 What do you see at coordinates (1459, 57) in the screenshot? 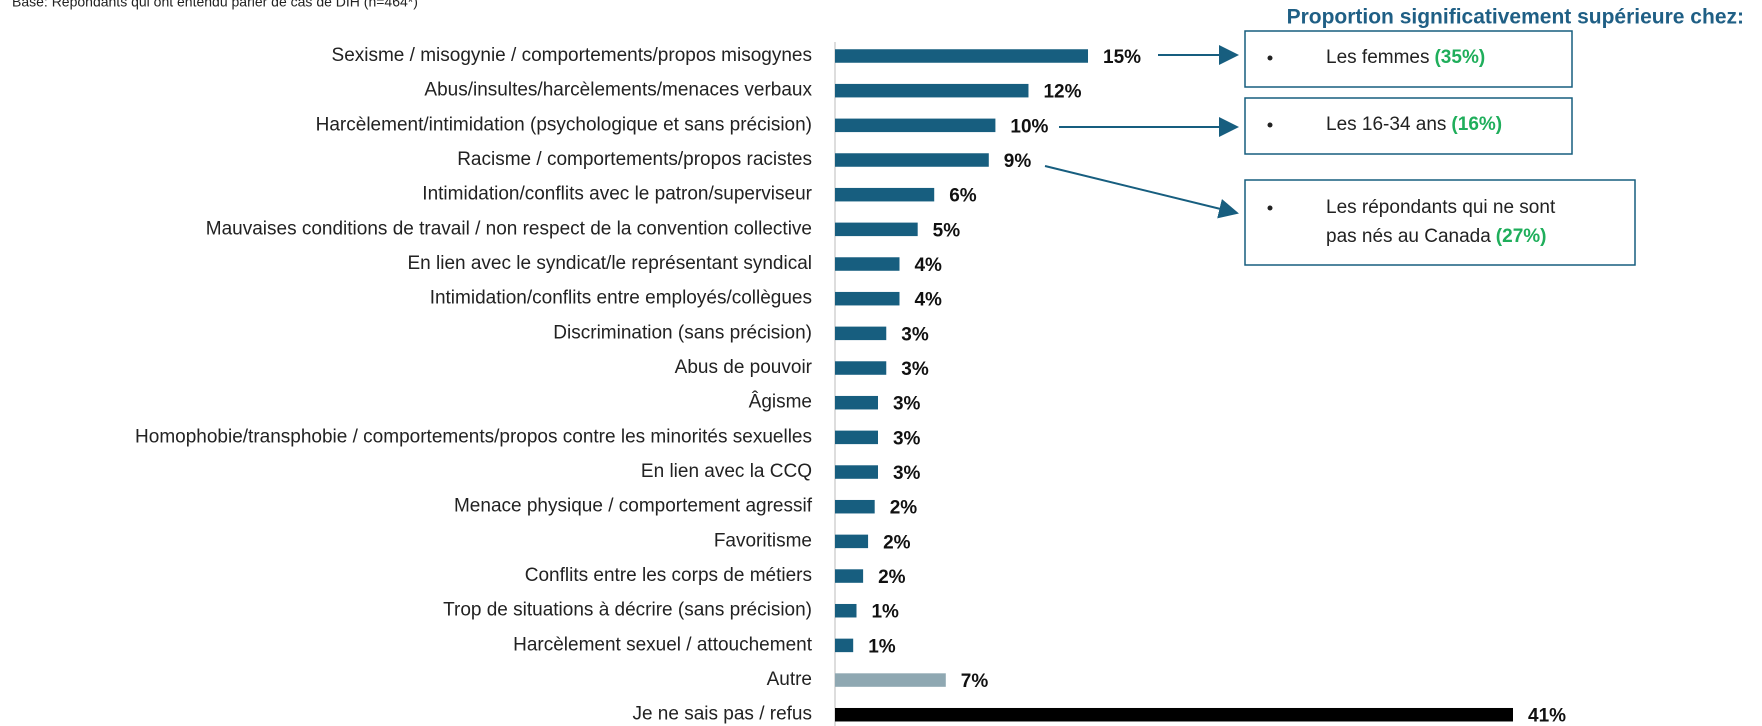
I see `annotation-highlight: (35%)` at bounding box center [1459, 57].